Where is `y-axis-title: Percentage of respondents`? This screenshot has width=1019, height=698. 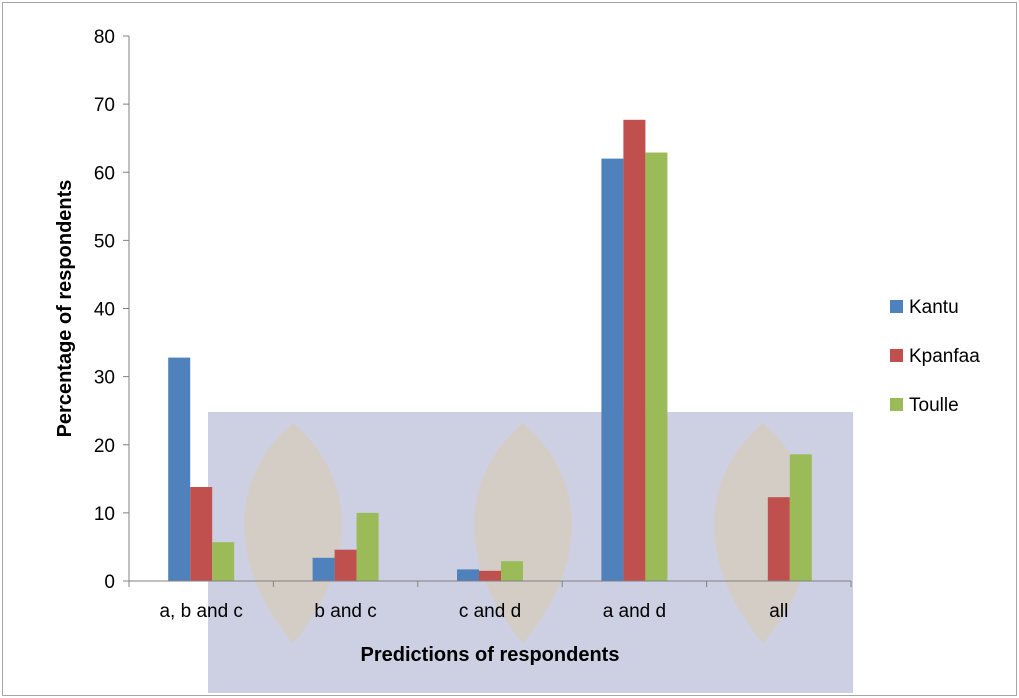 y-axis-title: Percentage of respondents is located at coordinates (65, 309).